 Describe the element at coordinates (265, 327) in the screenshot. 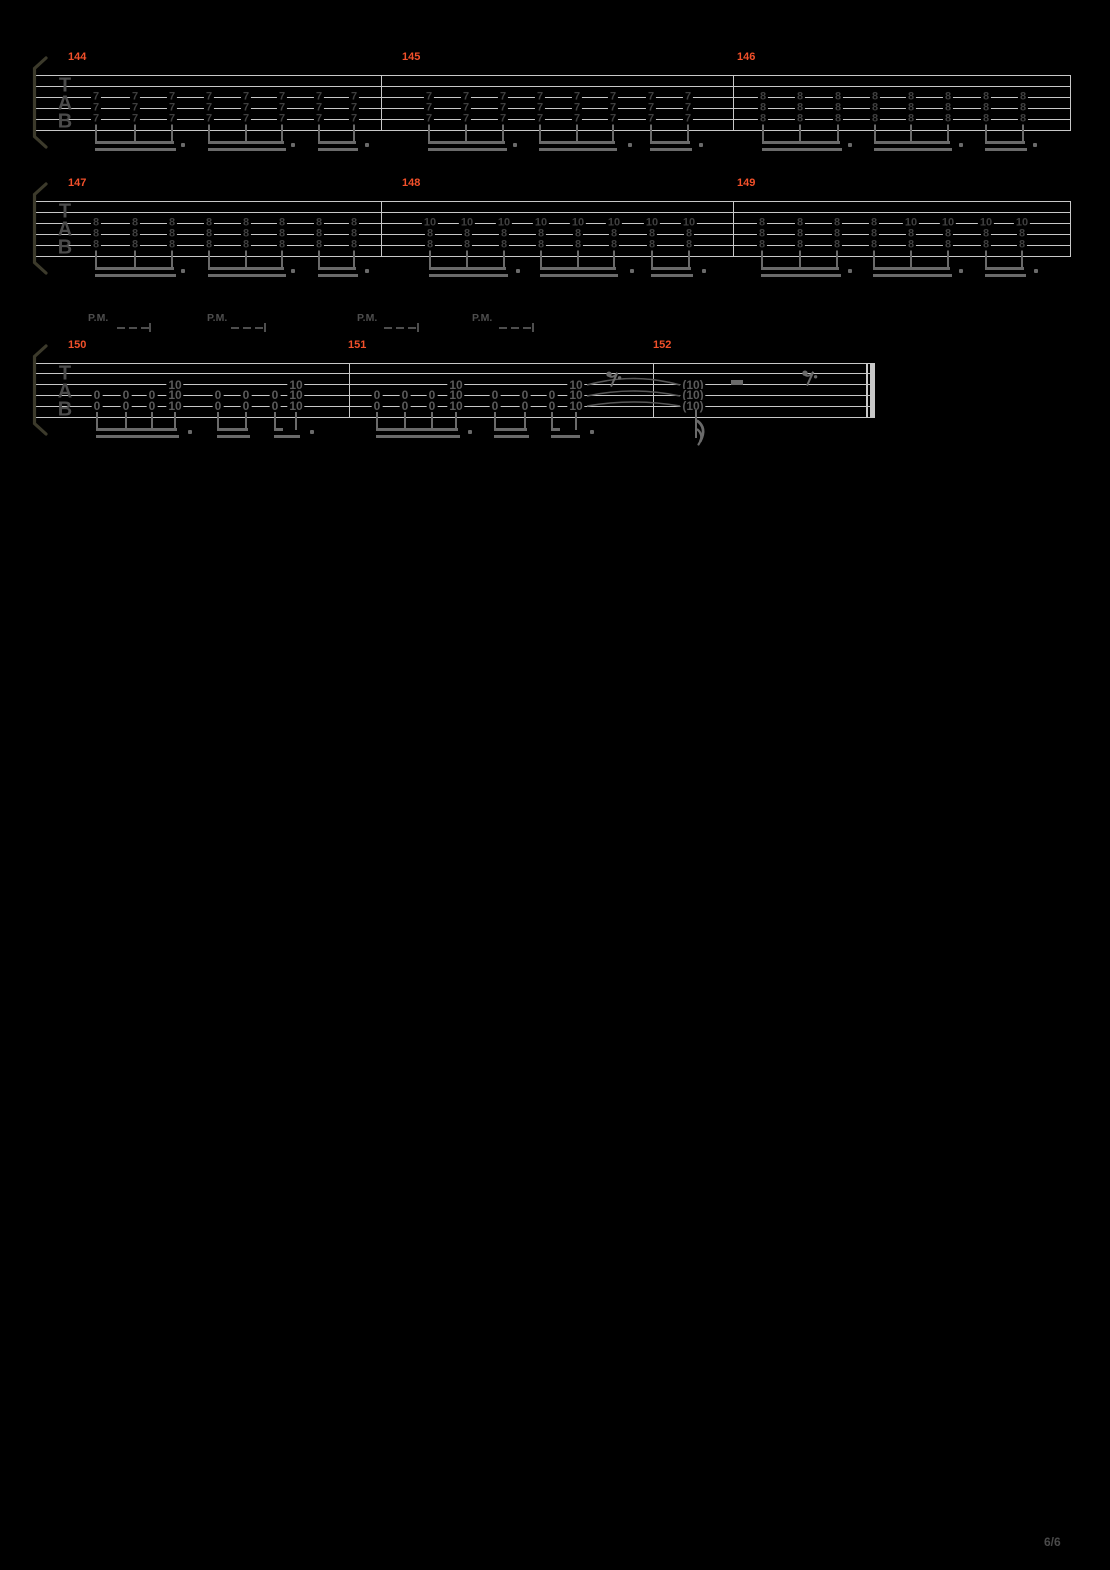

I see `palm-mute-end-tick` at that location.